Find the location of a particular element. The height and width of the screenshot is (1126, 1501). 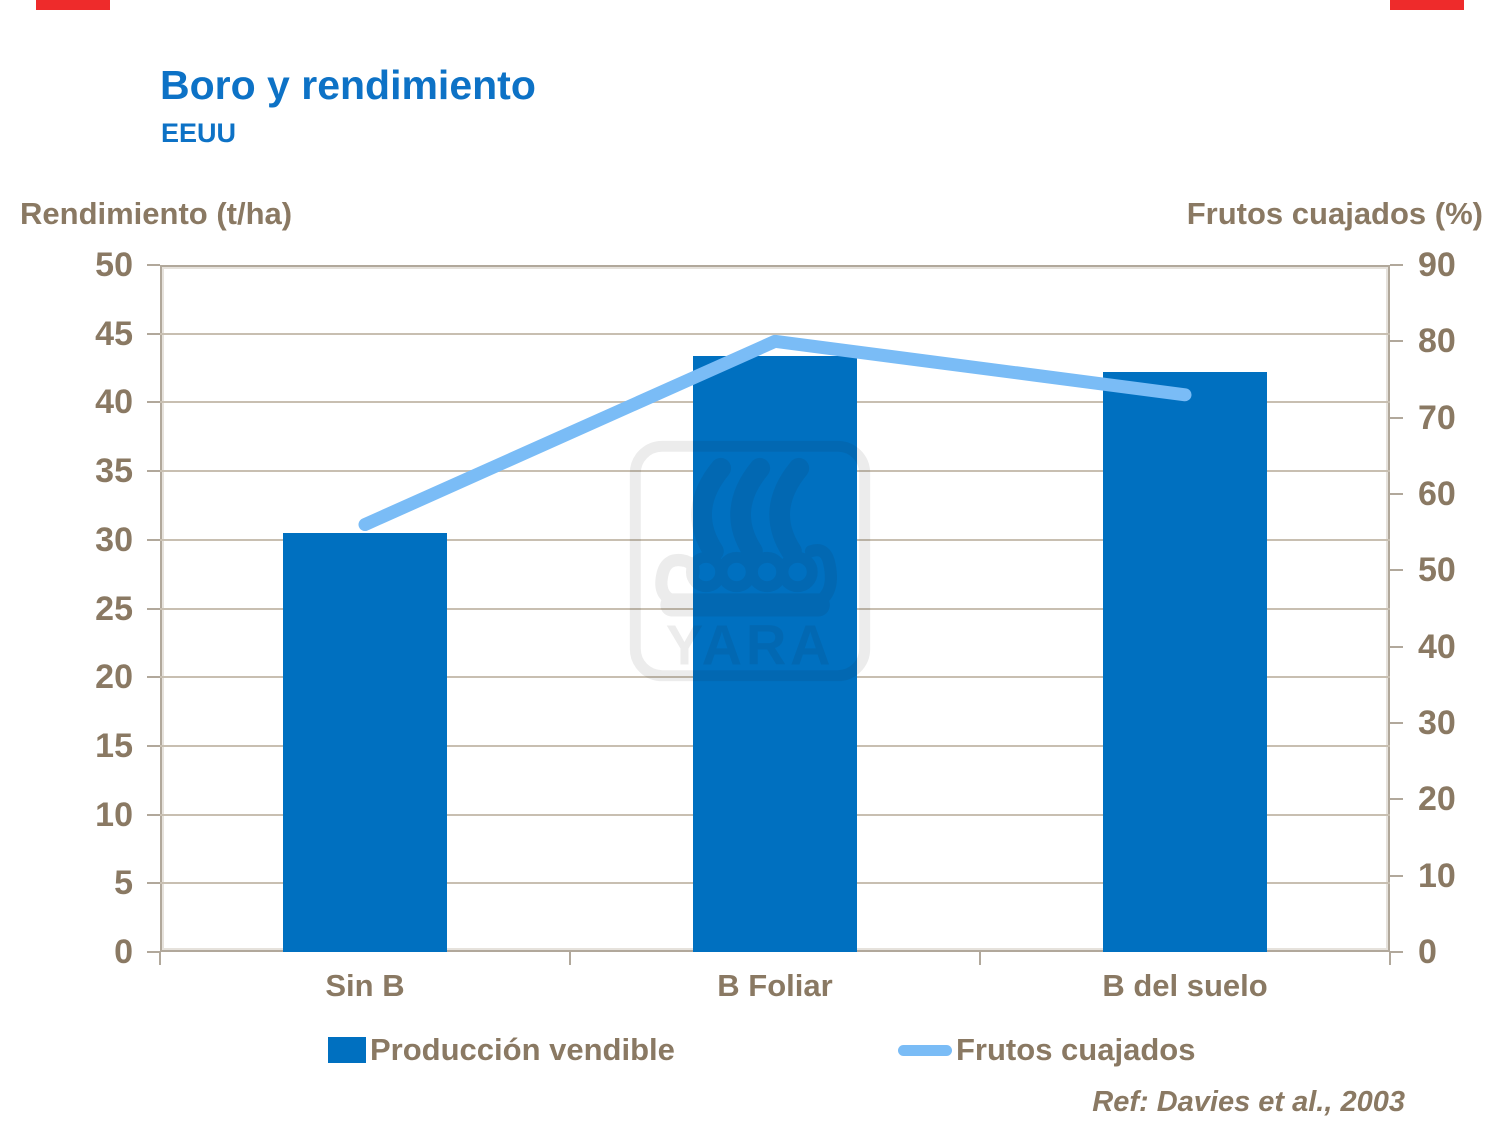

right-tick-label: 90 is located at coordinates (1437, 265).